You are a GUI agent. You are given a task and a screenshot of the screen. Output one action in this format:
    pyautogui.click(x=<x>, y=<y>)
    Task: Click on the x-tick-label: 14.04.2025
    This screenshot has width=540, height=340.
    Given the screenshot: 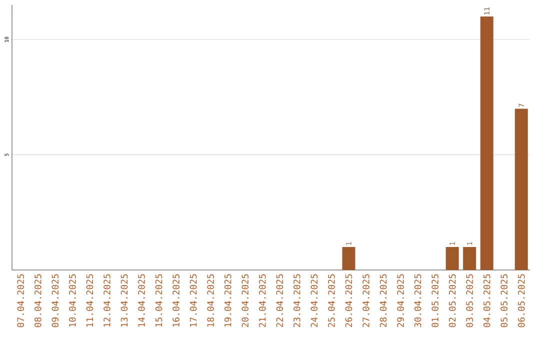 What is the action you would take?
    pyautogui.click(x=141, y=300)
    